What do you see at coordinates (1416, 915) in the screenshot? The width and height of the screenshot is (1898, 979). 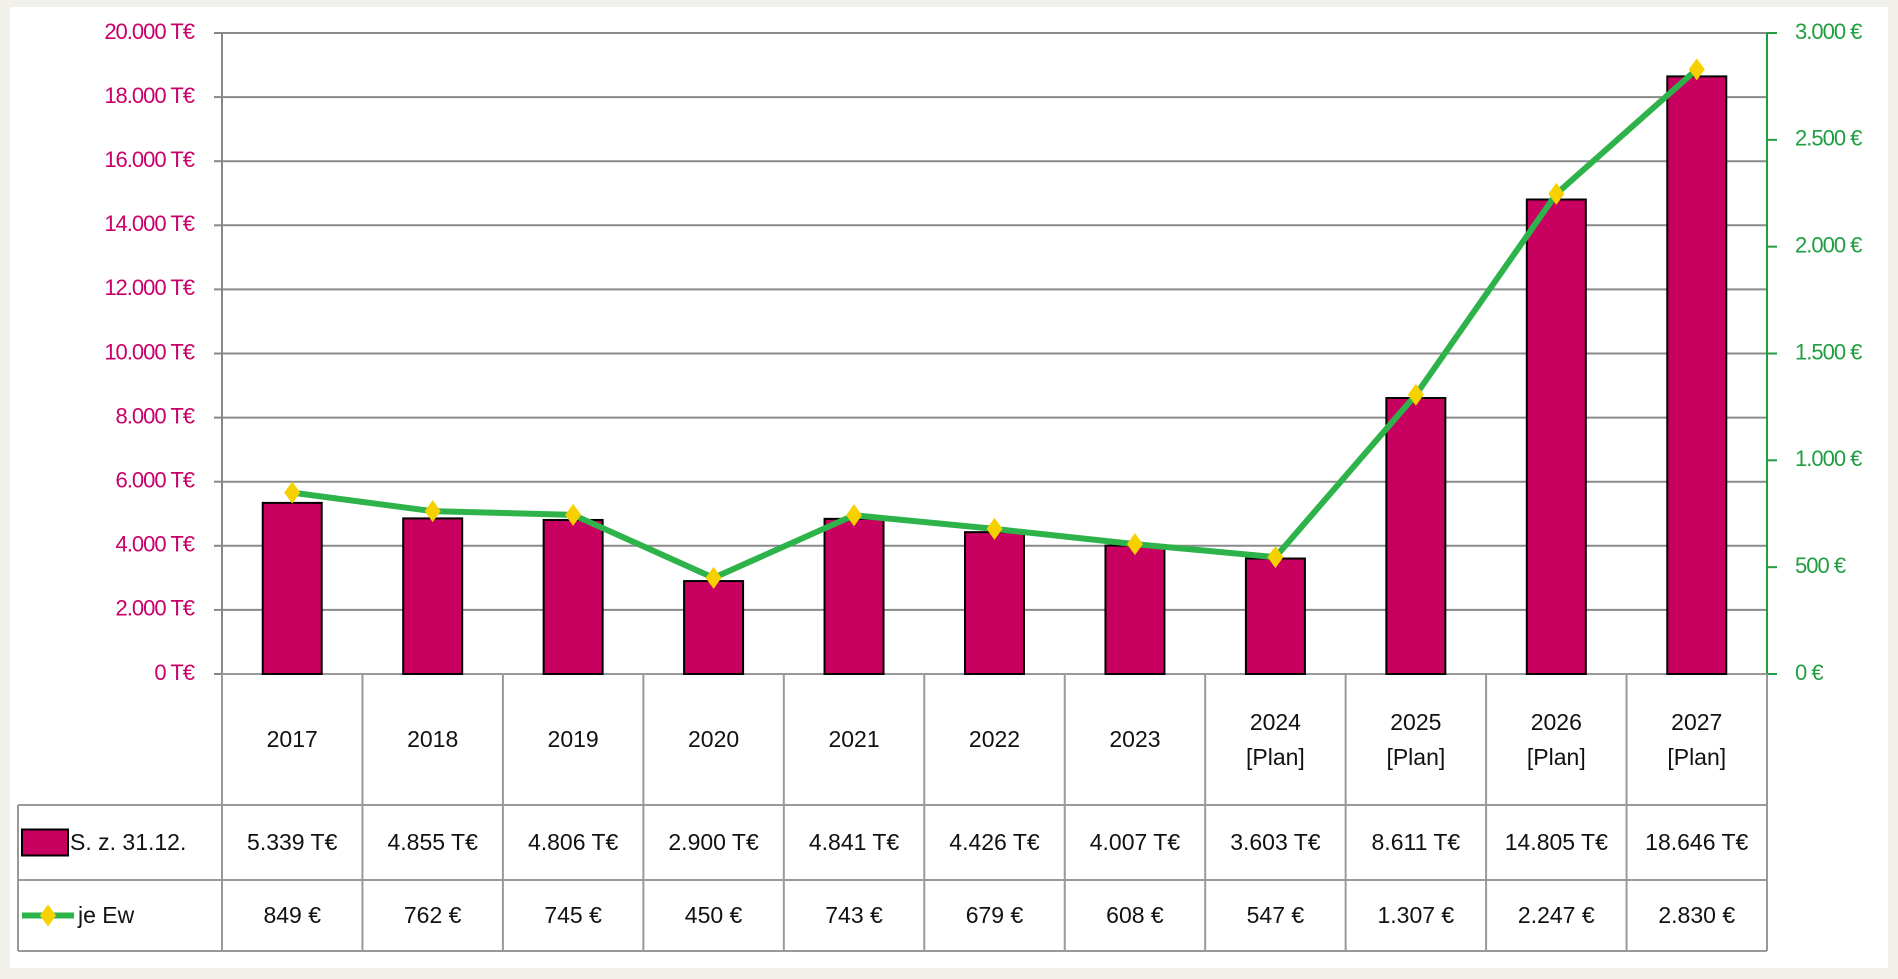 I see `data-label: 1.307 €` at bounding box center [1416, 915].